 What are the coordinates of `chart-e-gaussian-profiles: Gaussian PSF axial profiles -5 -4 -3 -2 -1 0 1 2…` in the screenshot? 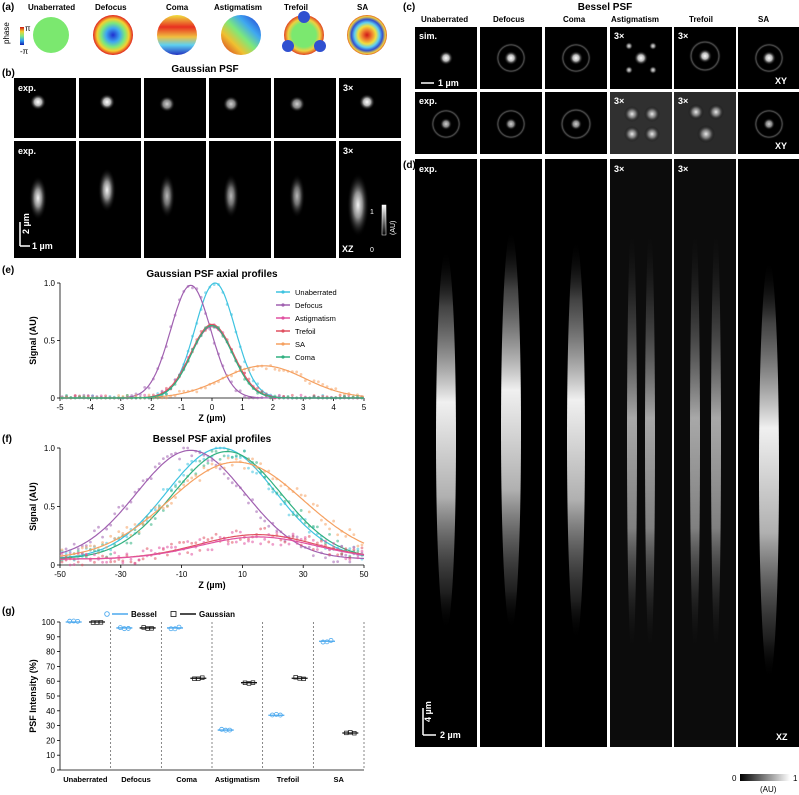 It's located at (197, 346).